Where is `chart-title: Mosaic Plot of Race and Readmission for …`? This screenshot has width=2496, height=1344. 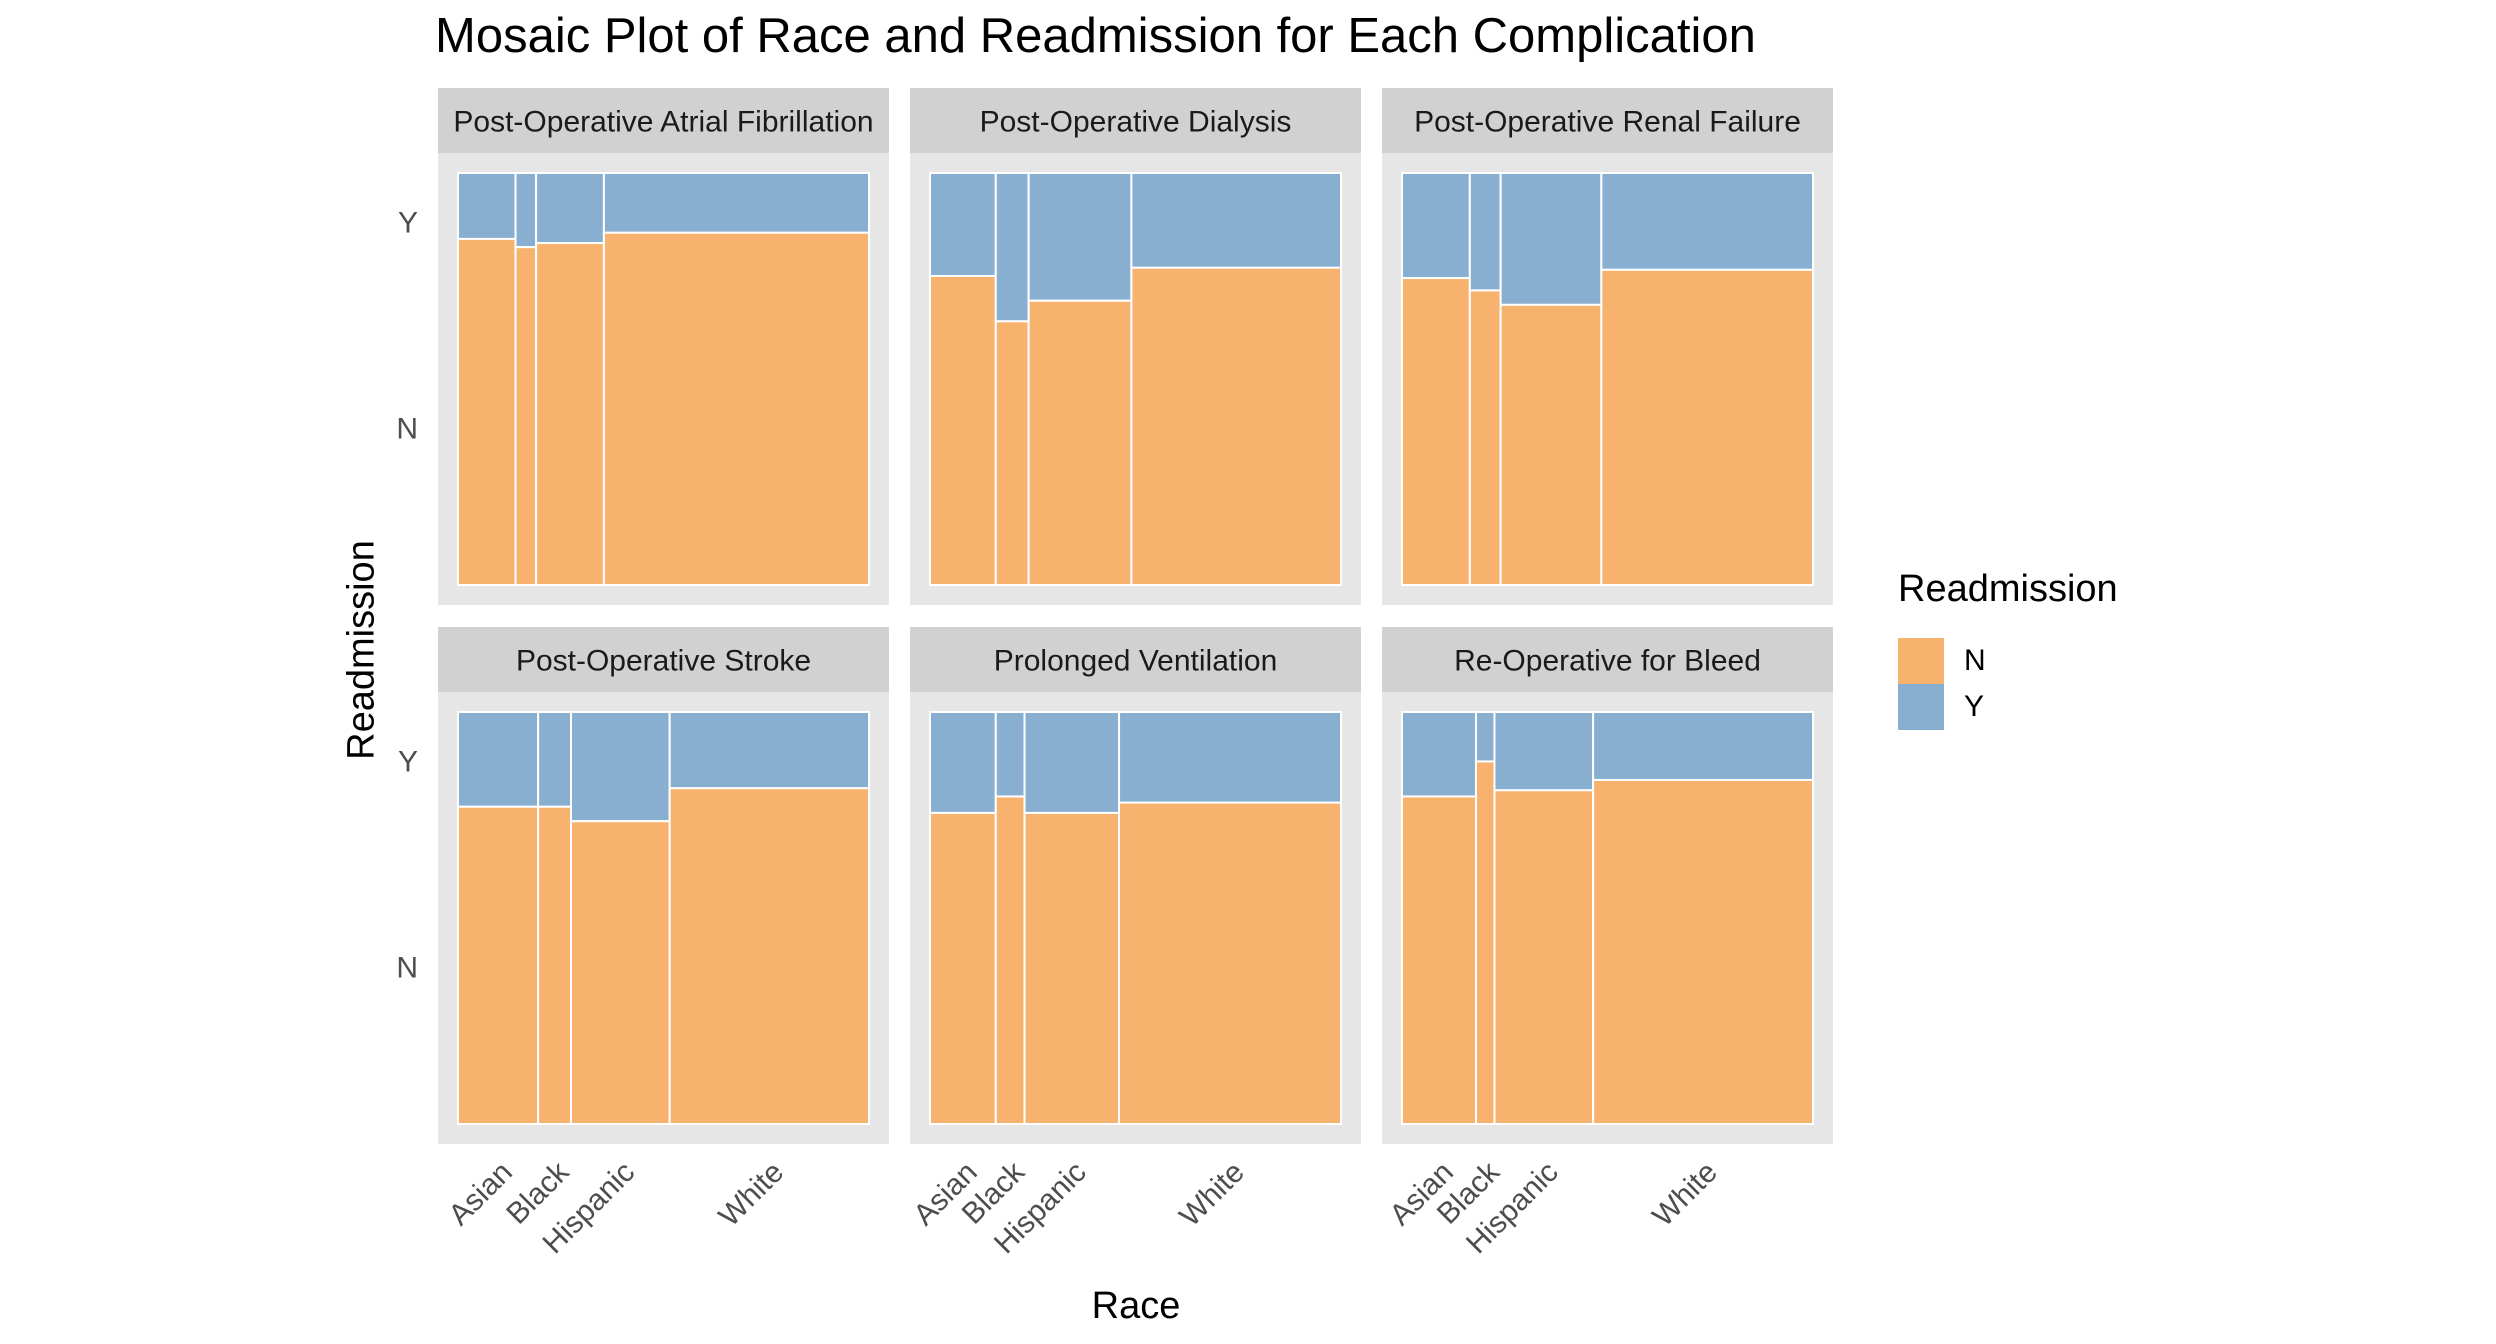
chart-title: Mosaic Plot of Race and Readmission for … is located at coordinates (1095, 36).